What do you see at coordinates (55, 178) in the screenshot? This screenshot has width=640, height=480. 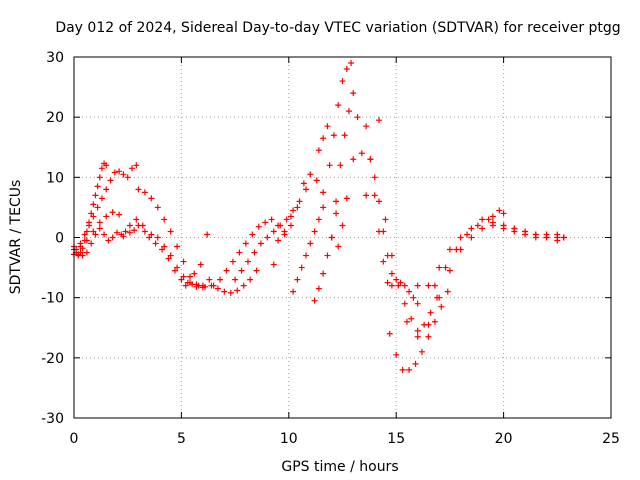 I see `y-tick-label: 10` at bounding box center [55, 178].